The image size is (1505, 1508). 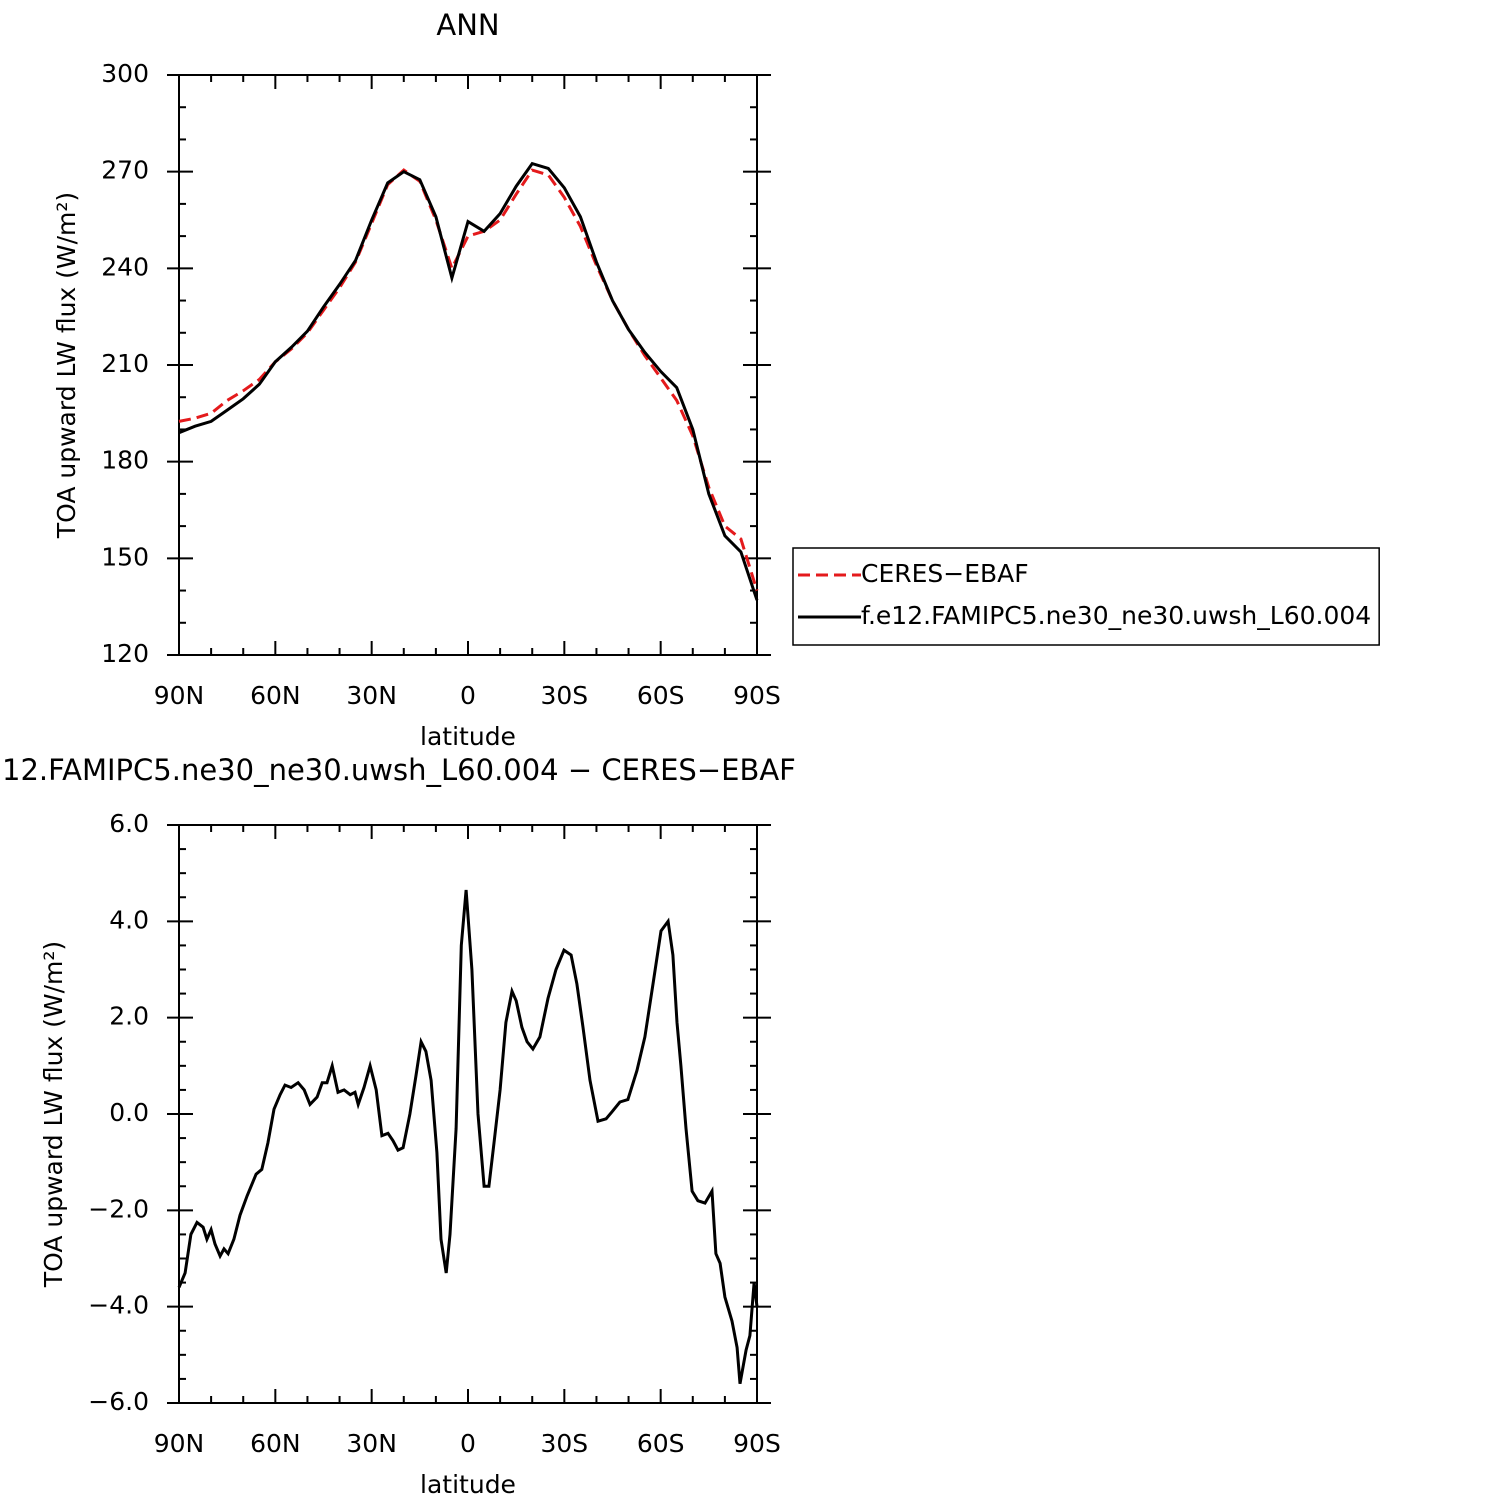 What do you see at coordinates (129, 1016) in the screenshot?
I see `y-tick-label: 2.0` at bounding box center [129, 1016].